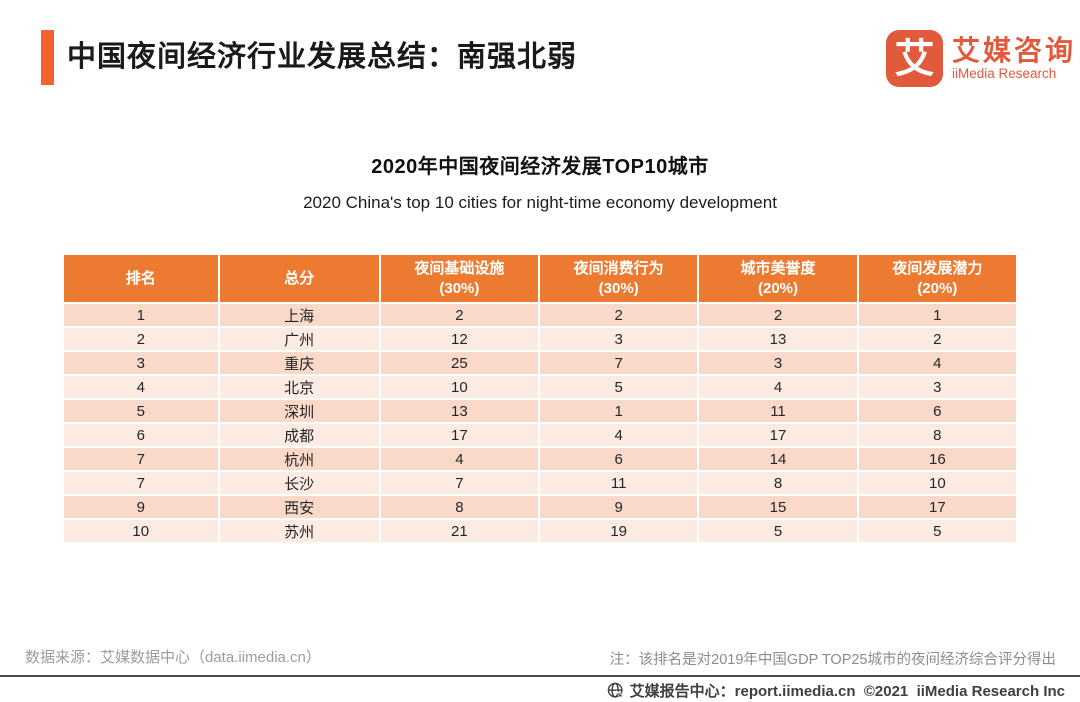  What do you see at coordinates (299, 531) in the screenshot?
I see `table-cell: 苏州` at bounding box center [299, 531].